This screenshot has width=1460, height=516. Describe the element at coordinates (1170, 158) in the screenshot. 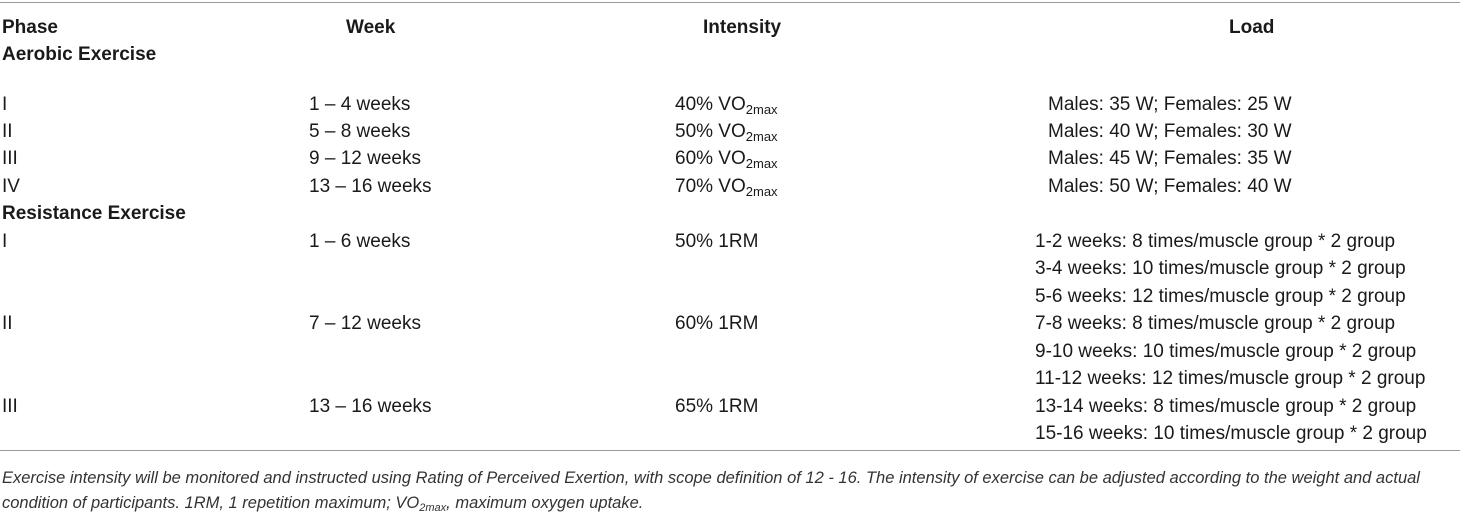

I see `cell-load: Males: 45 W; Females: 35 W` at that location.